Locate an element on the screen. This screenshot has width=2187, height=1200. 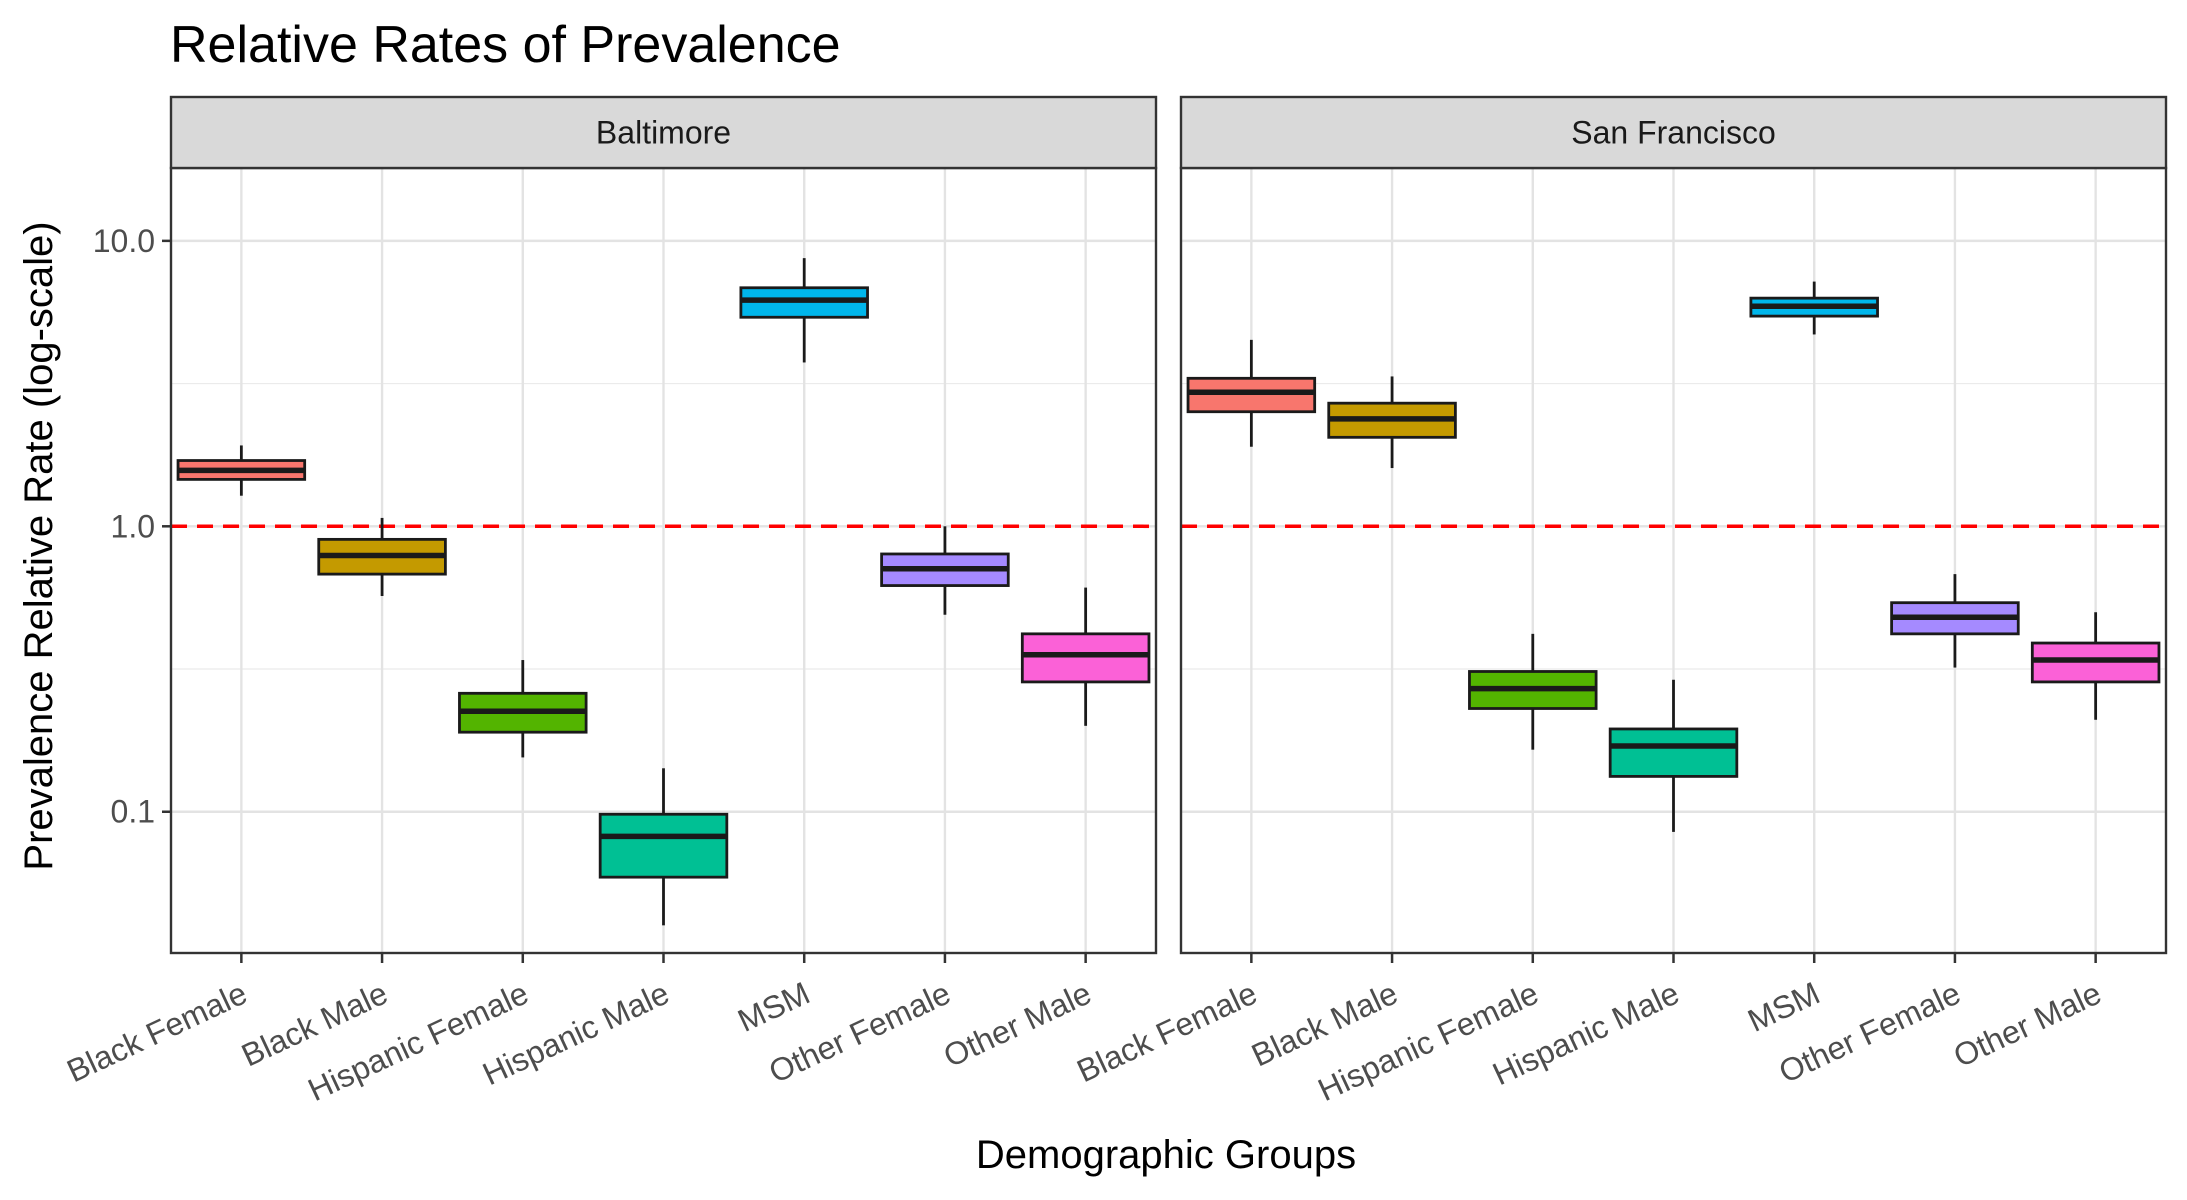
x-tick-label: Other Male is located at coordinates (2027, 1025).